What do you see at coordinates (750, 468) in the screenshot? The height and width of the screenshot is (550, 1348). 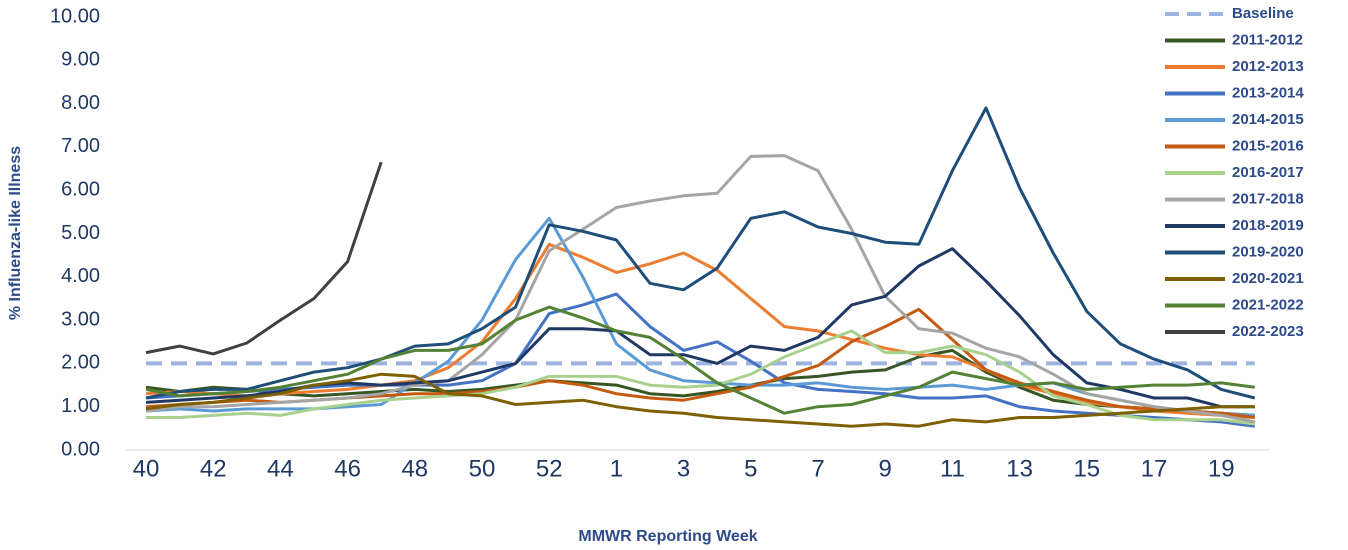 I see `x-tick-label: 5` at bounding box center [750, 468].